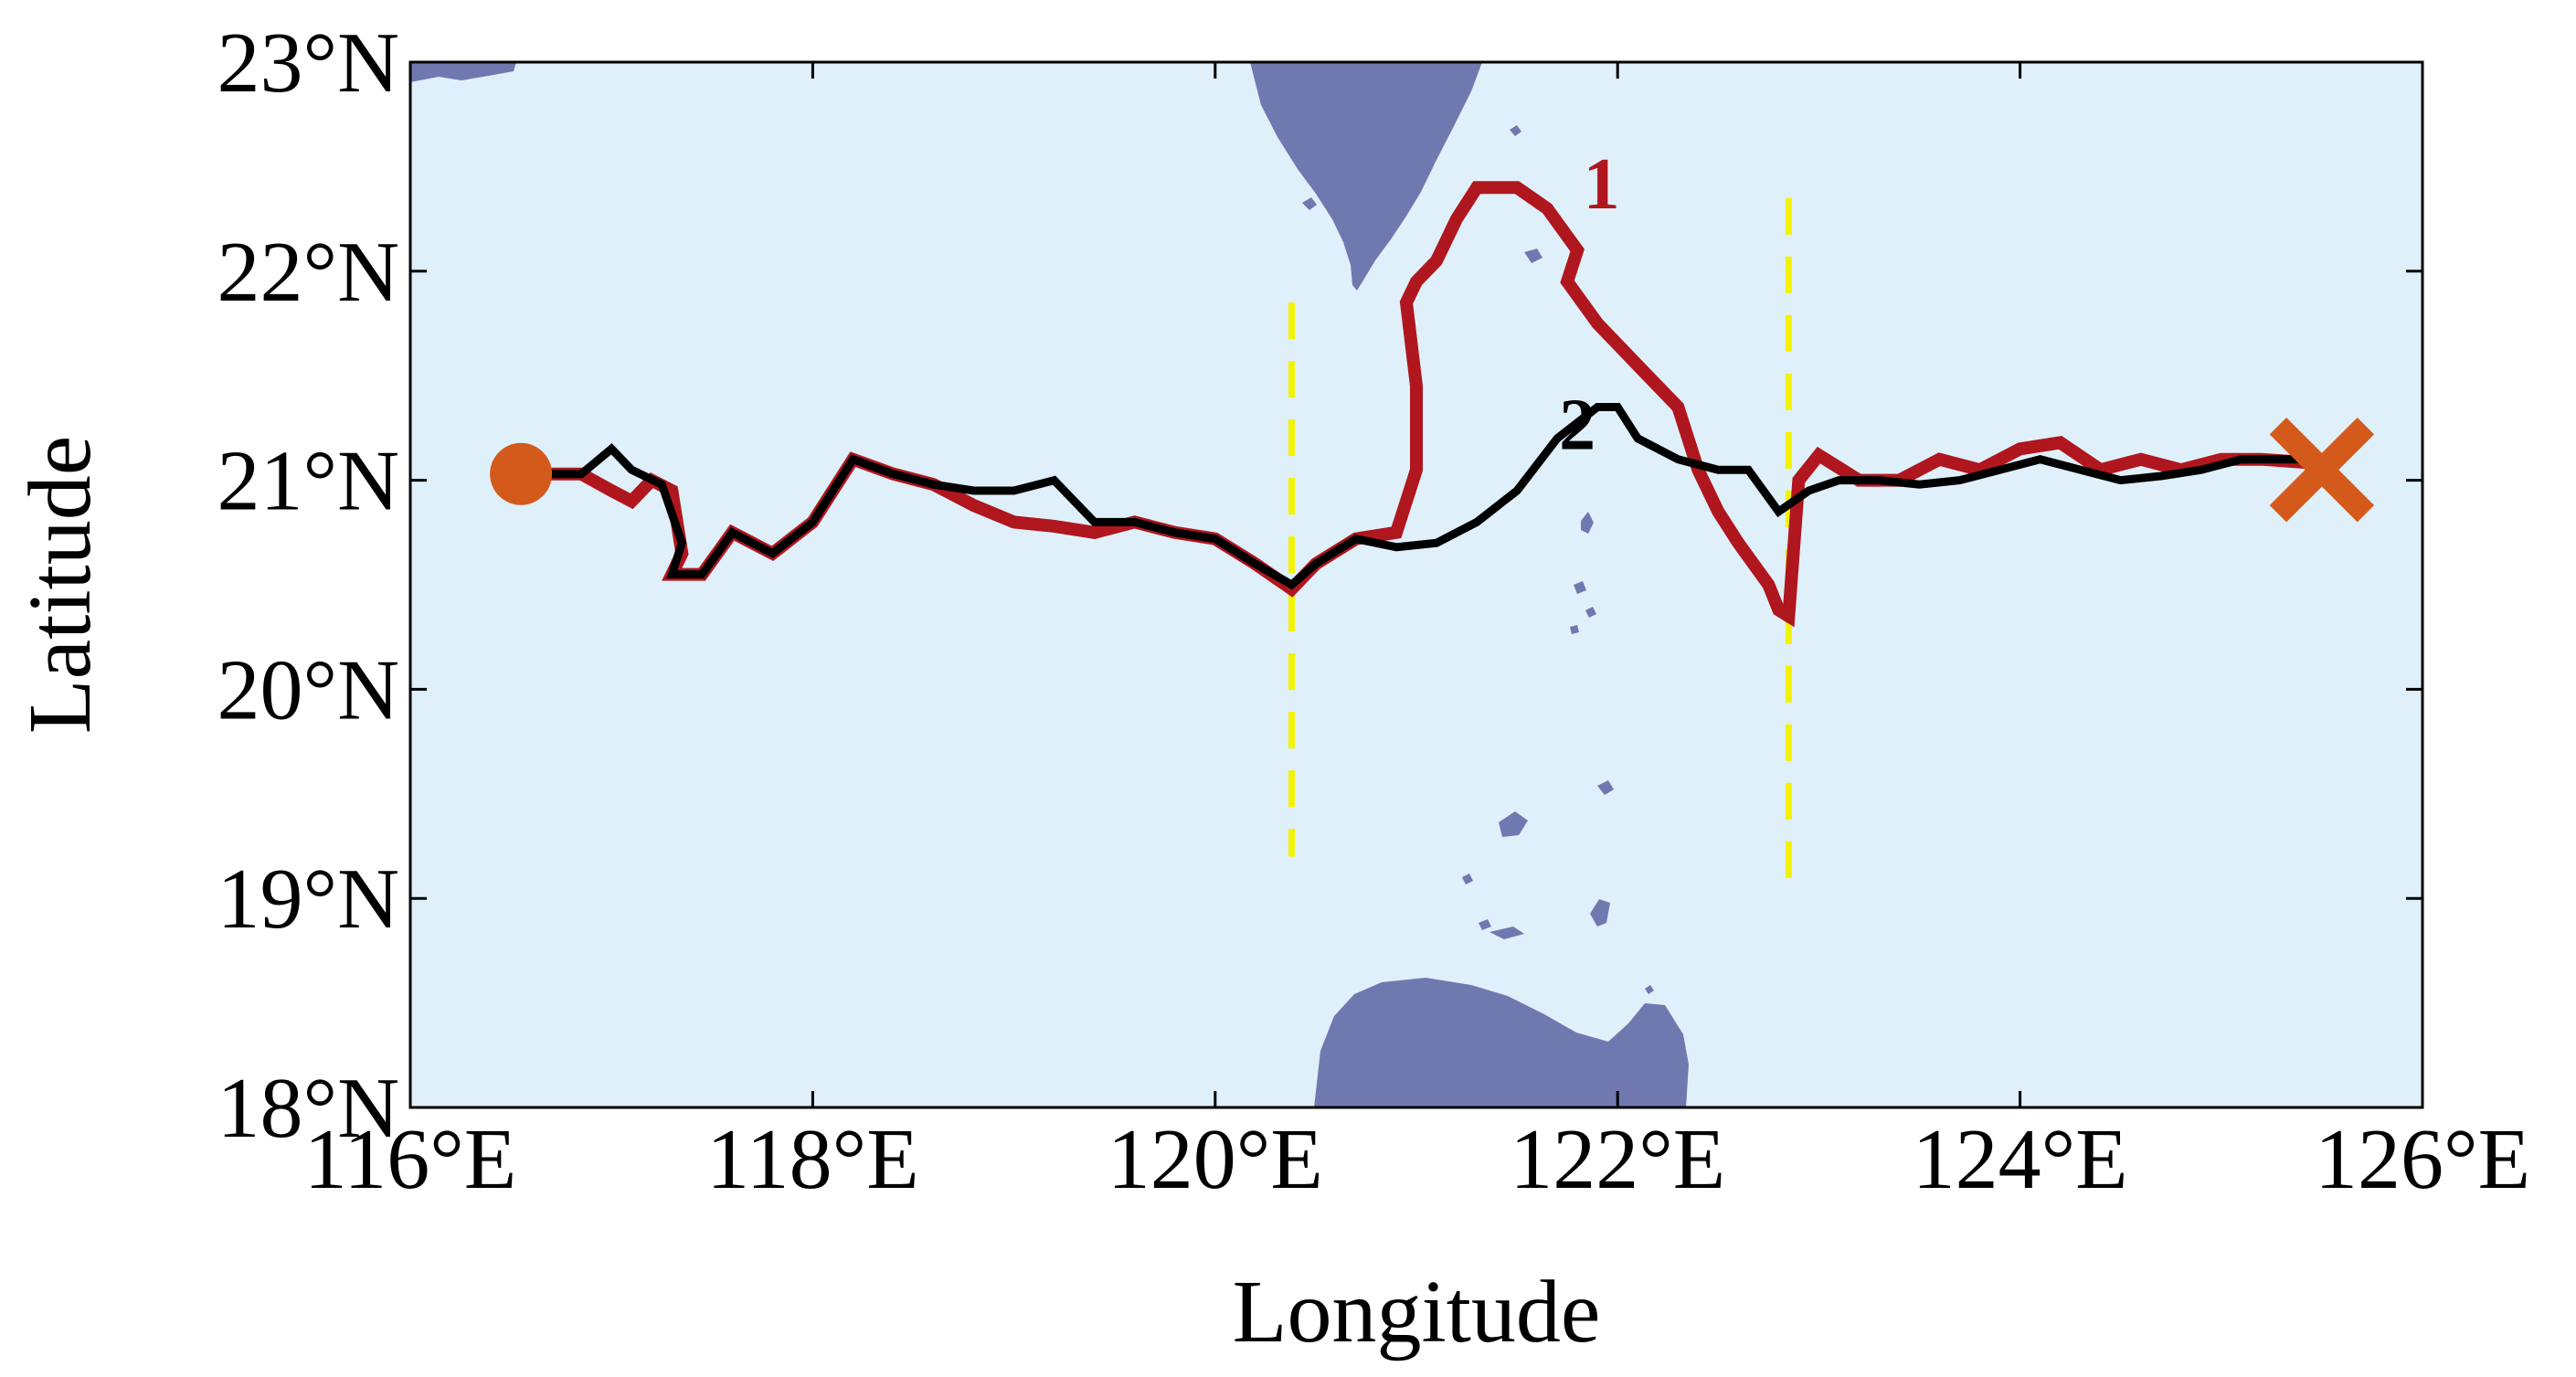 Image resolution: width=2576 pixels, height=1377 pixels. I want to click on land-northwest-coast, so click(463, 72).